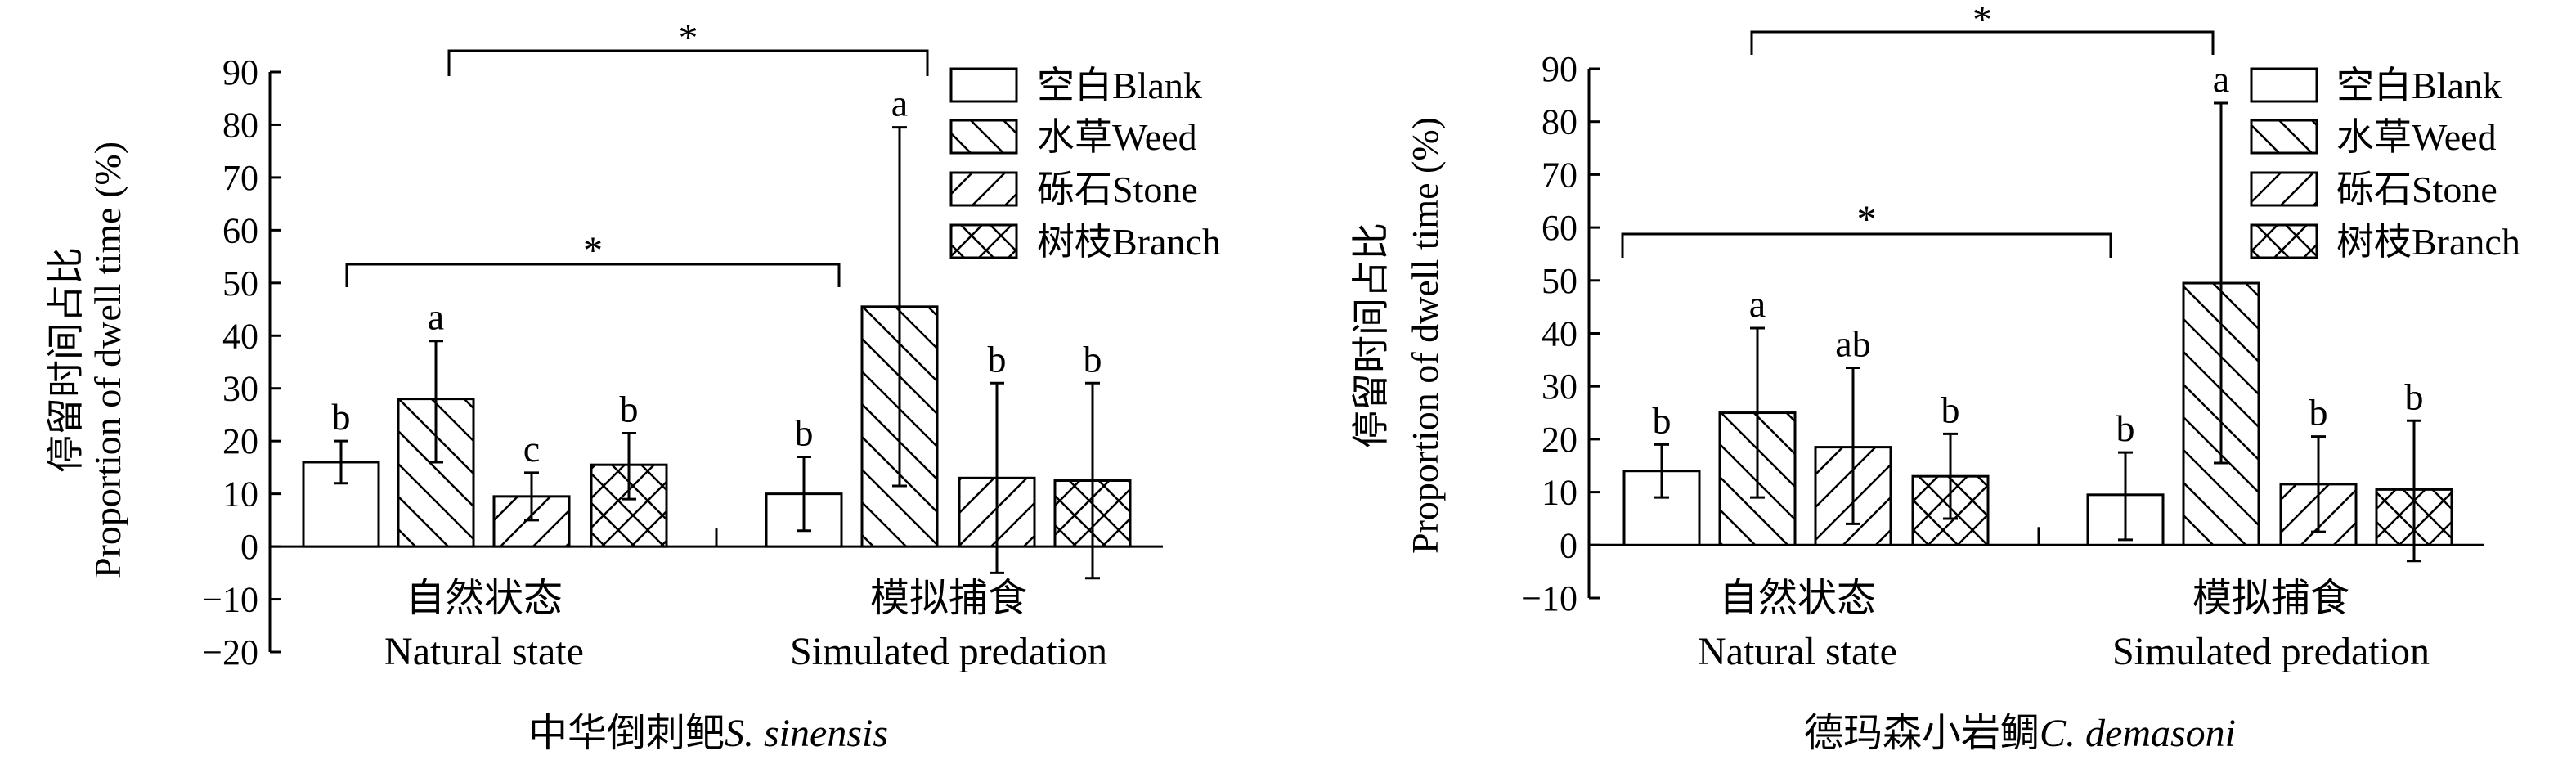 The image size is (2576, 769). What do you see at coordinates (806, 734) in the screenshot?
I see `panel-title-species: S. sinensis` at bounding box center [806, 734].